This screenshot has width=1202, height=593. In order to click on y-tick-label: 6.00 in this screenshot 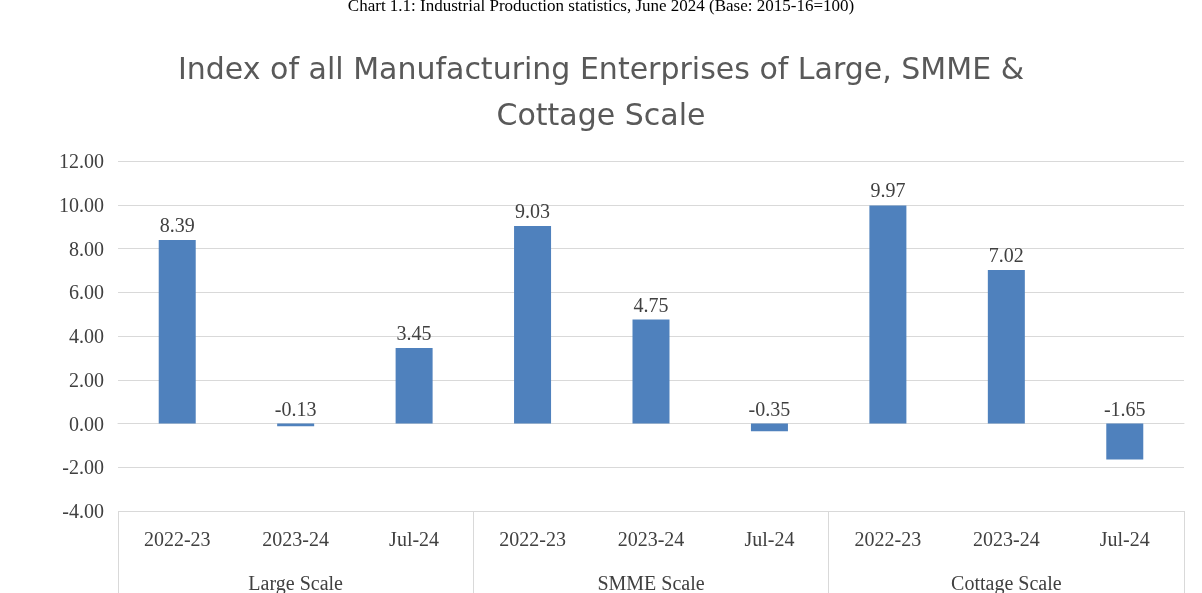, I will do `click(86, 292)`.